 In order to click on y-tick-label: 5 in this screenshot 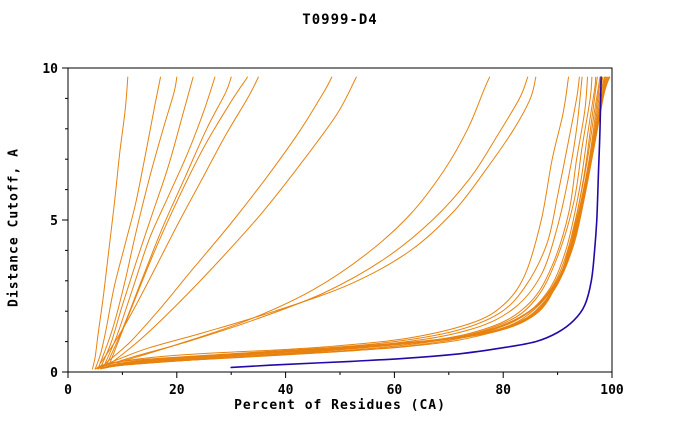, I will do `click(54, 221)`.